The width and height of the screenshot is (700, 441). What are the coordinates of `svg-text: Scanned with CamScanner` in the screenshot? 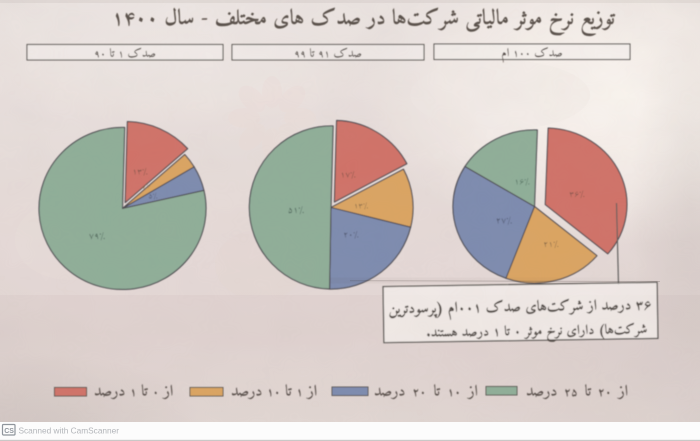 It's located at (69, 431).